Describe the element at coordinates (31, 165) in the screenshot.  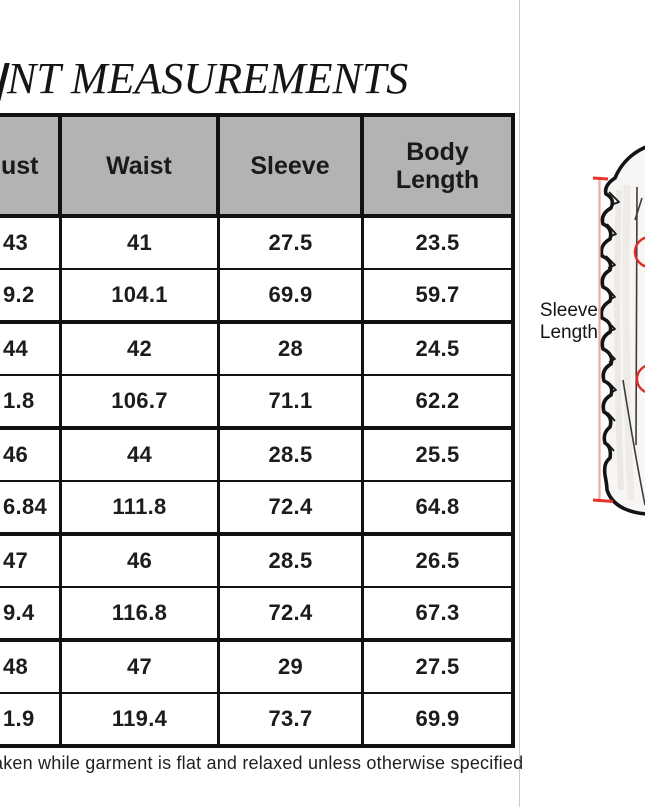
I see `col-header-bust: ust` at that location.